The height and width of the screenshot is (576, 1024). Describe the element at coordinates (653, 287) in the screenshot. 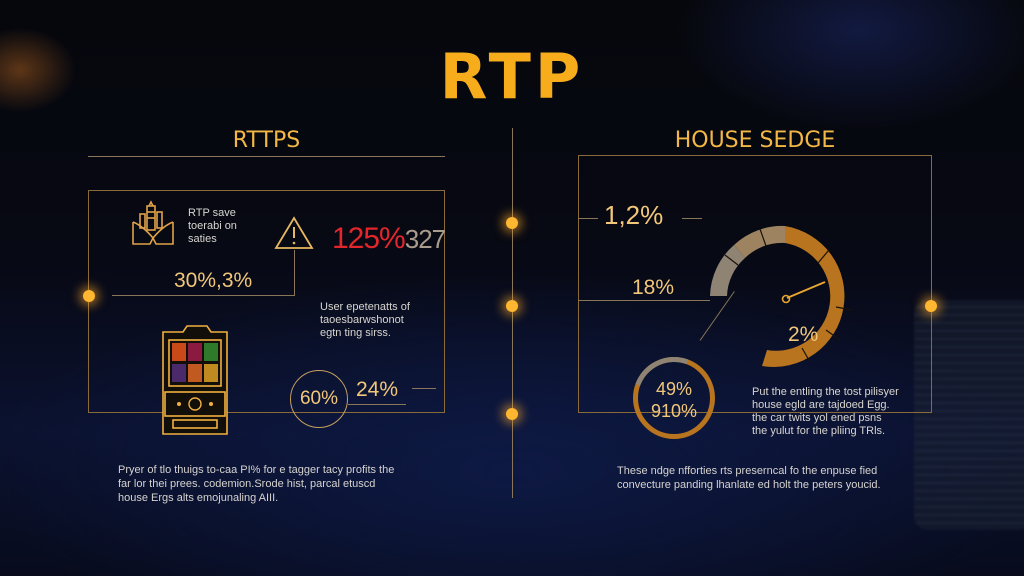

I see `gauge-left-label: 18%` at that location.